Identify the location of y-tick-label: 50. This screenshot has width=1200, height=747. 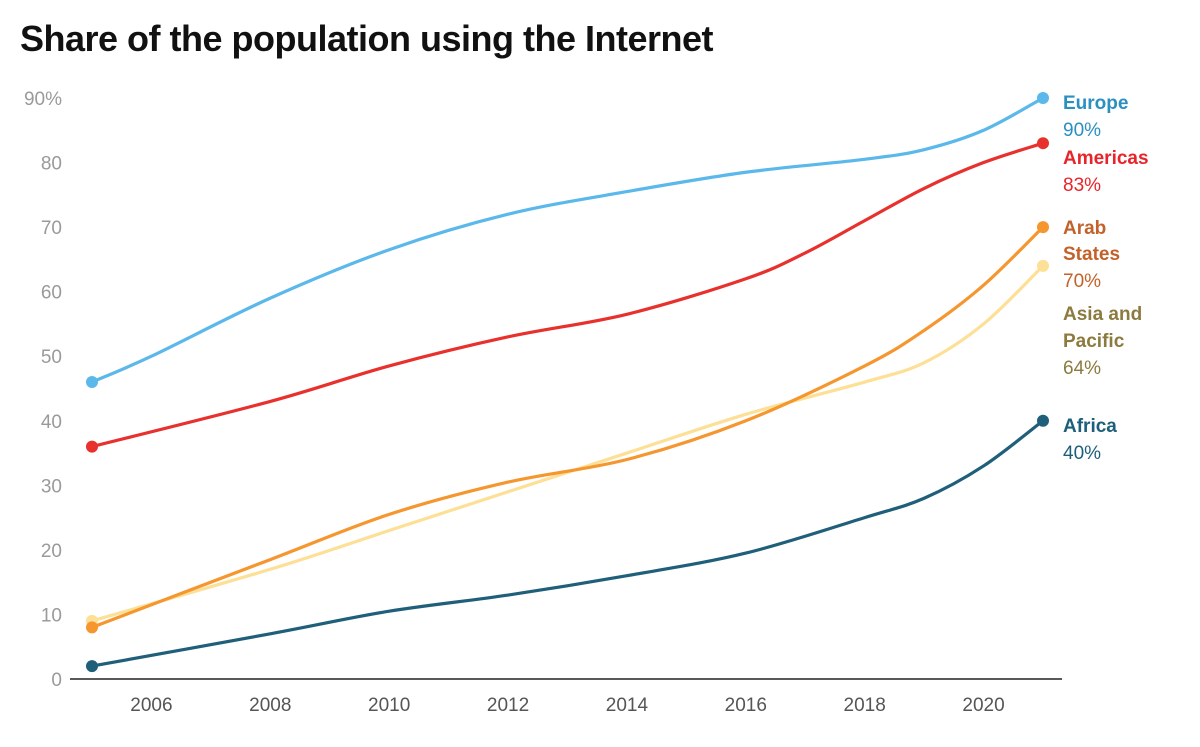
(51, 357).